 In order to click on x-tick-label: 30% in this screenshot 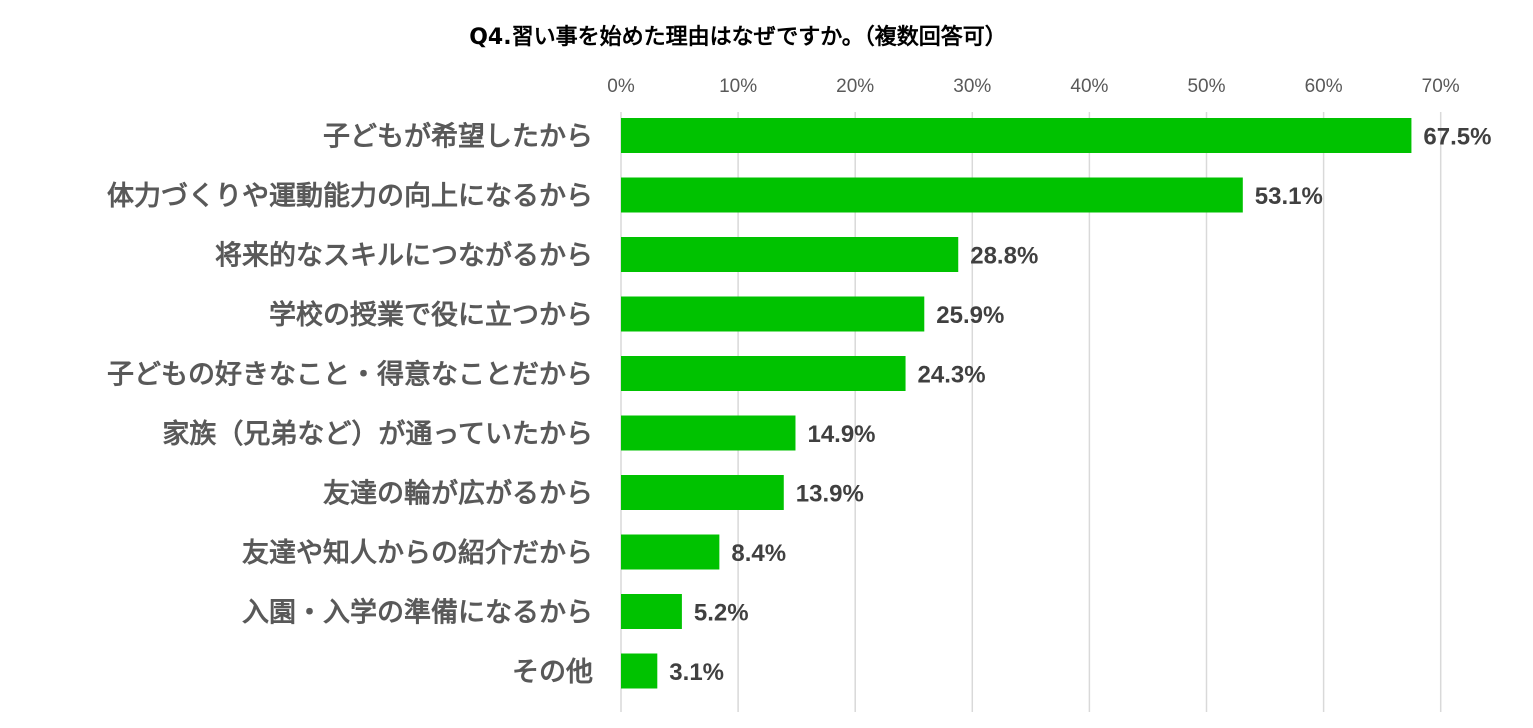, I will do `click(972, 86)`.